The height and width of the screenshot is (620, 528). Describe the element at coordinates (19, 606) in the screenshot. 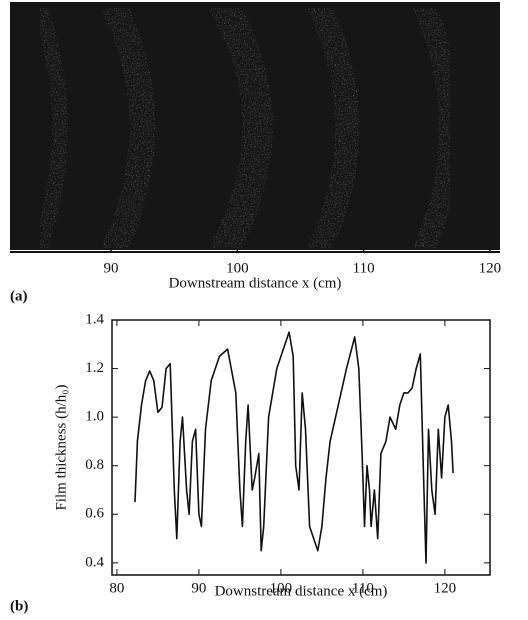

I see `panel-label: (b)` at that location.